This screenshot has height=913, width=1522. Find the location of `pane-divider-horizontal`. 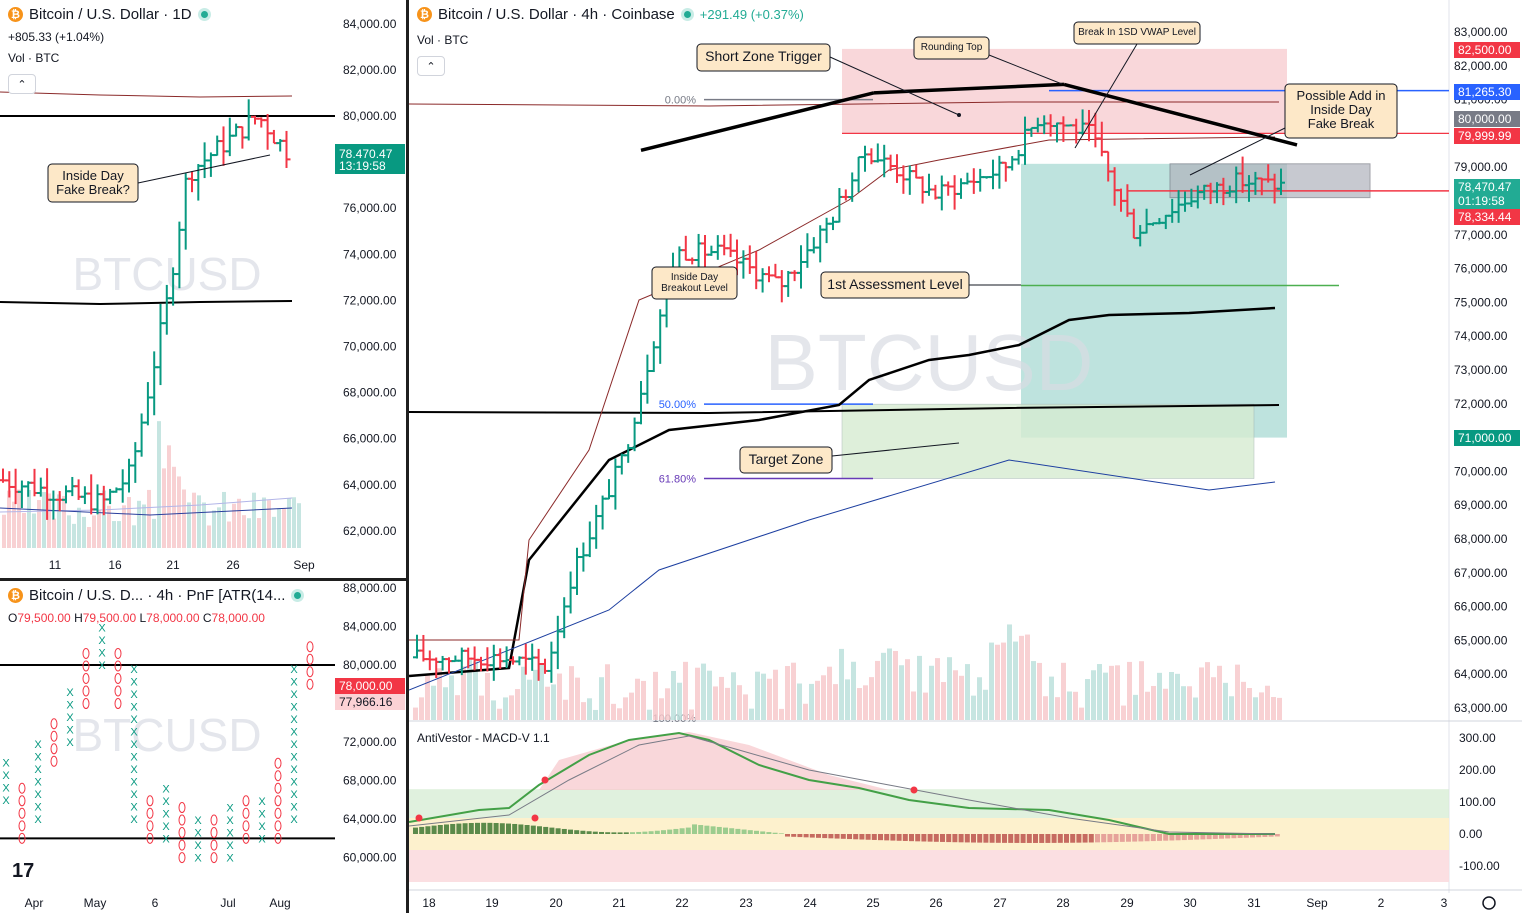

pane-divider-horizontal is located at coordinates (203, 579).